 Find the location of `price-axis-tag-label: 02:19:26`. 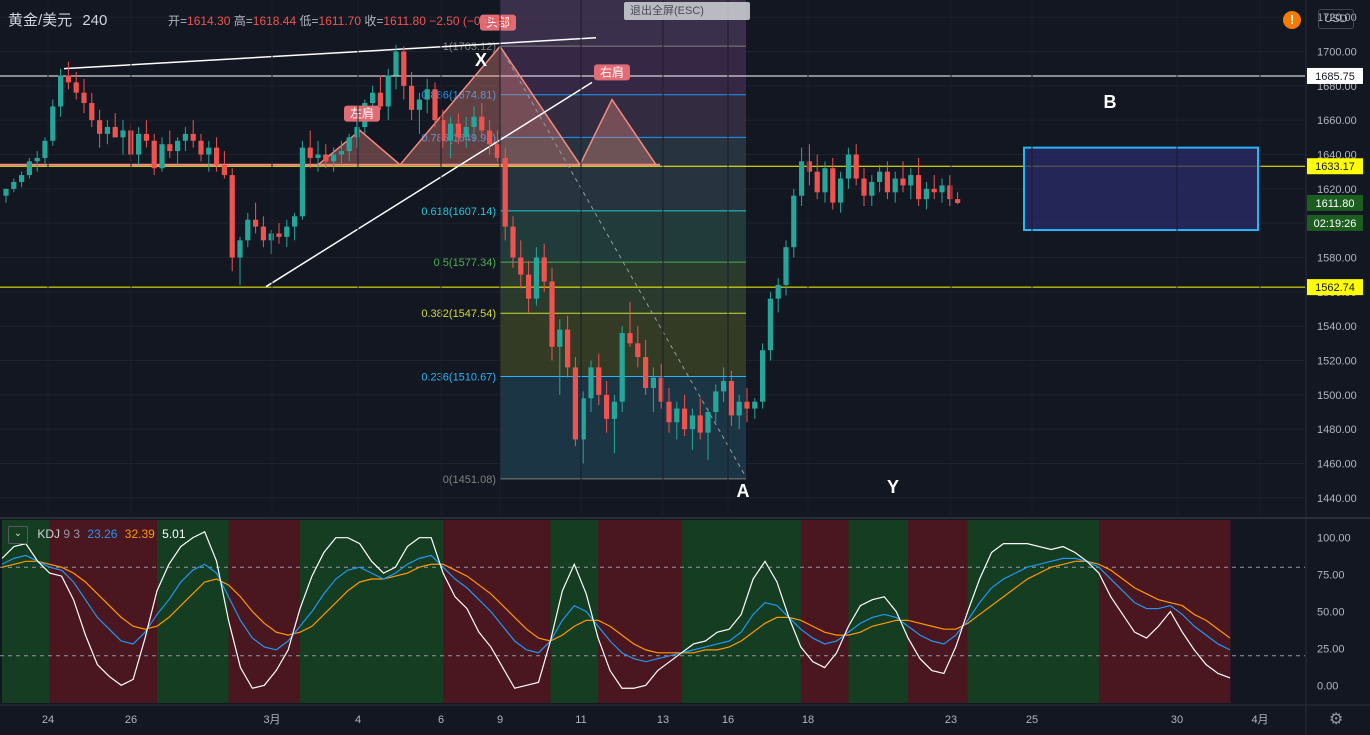

price-axis-tag-label: 02:19:26 is located at coordinates (1335, 224).